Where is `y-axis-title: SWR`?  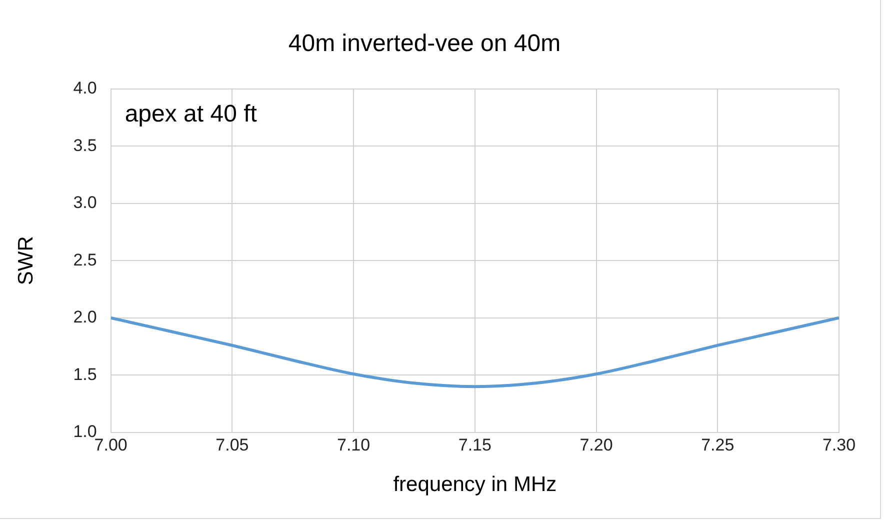
y-axis-title: SWR is located at coordinates (26, 261).